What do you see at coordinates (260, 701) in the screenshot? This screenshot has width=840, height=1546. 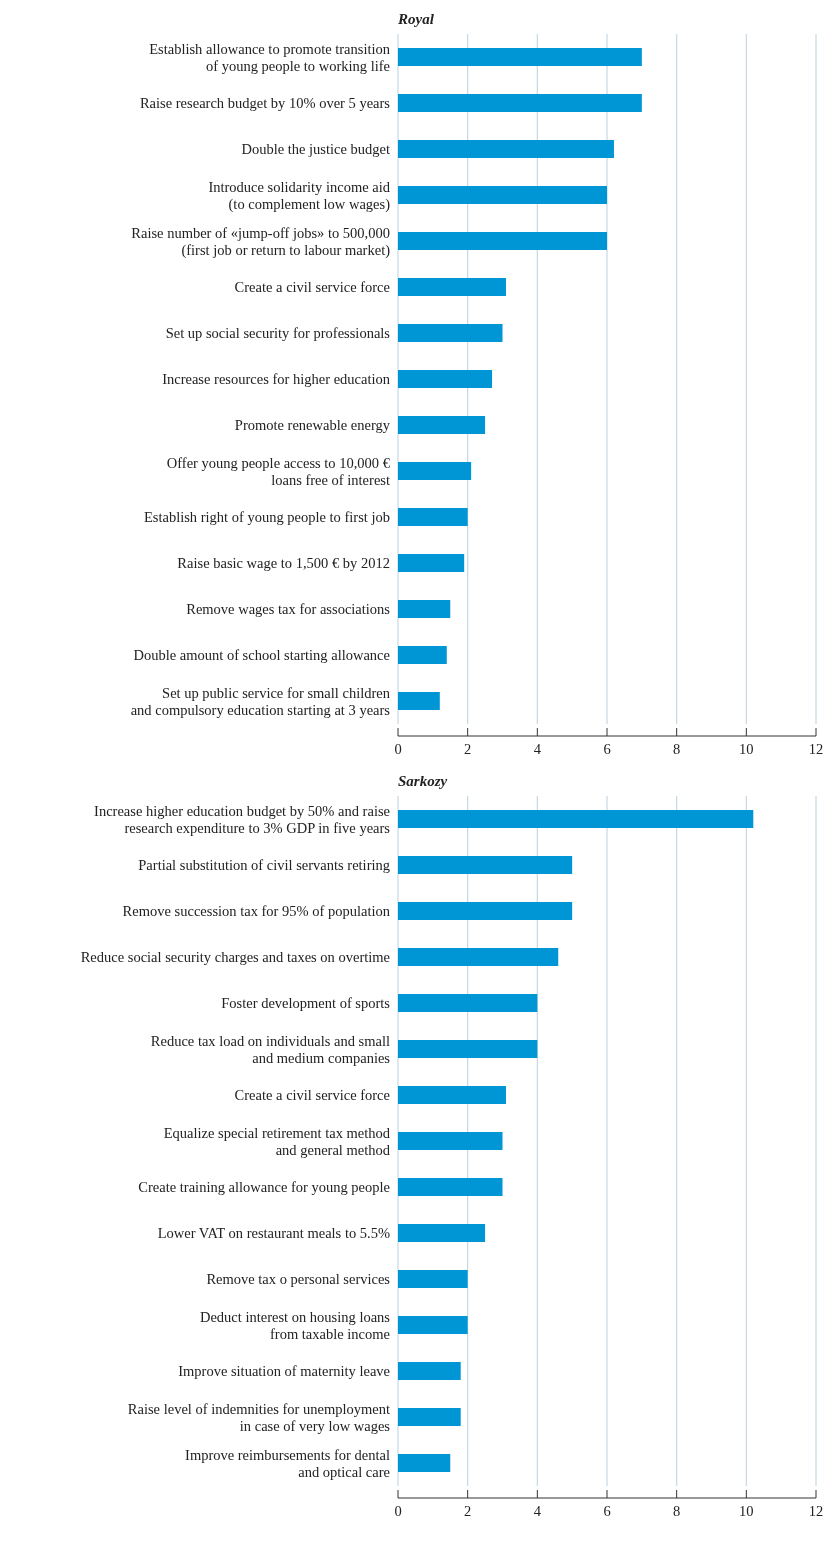 I see `y-tick-label: Set up public service for small children and compulsory education starting at 3 years` at bounding box center [260, 701].